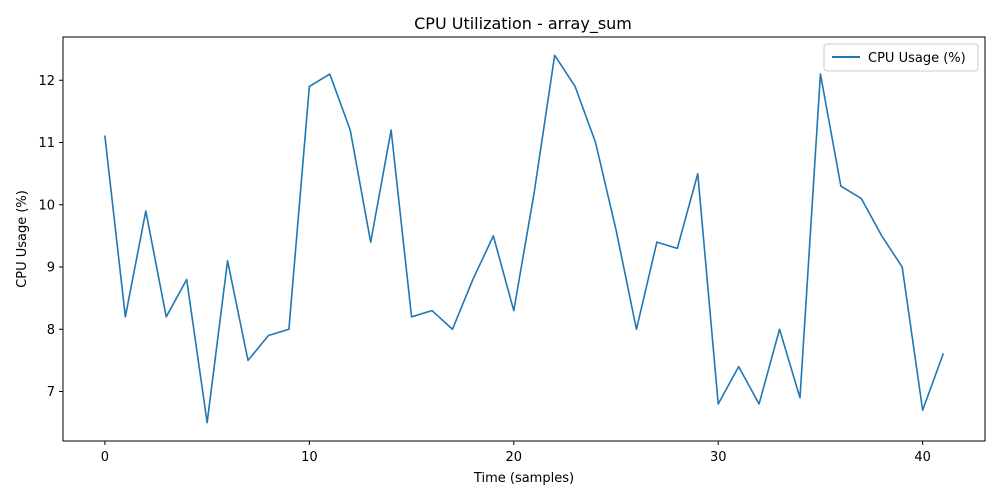 The height and width of the screenshot is (500, 1000). What do you see at coordinates (105, 457) in the screenshot?
I see `x-tick-label: 0` at bounding box center [105, 457].